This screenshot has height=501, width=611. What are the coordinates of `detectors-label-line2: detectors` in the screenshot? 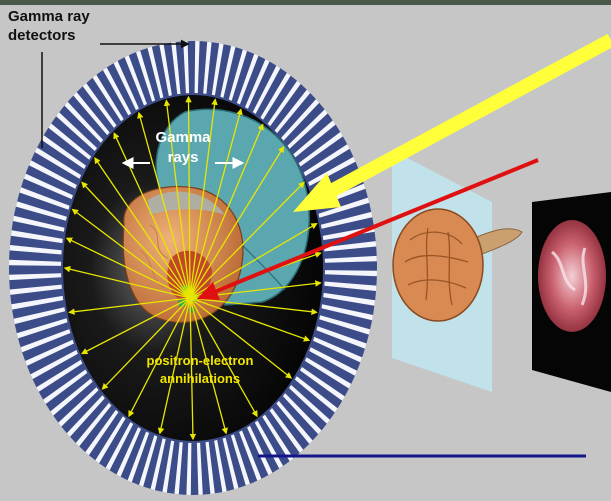 It's located at (42, 35).